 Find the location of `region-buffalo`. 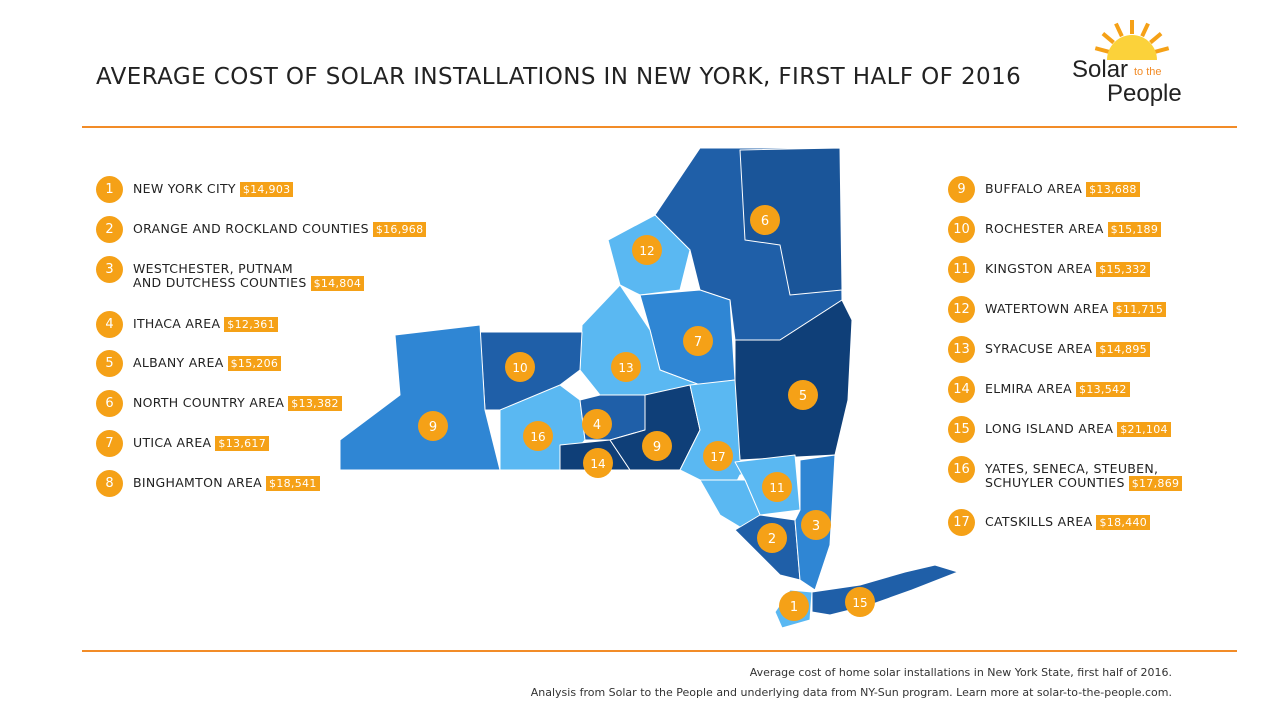

region-buffalo is located at coordinates (420, 397).